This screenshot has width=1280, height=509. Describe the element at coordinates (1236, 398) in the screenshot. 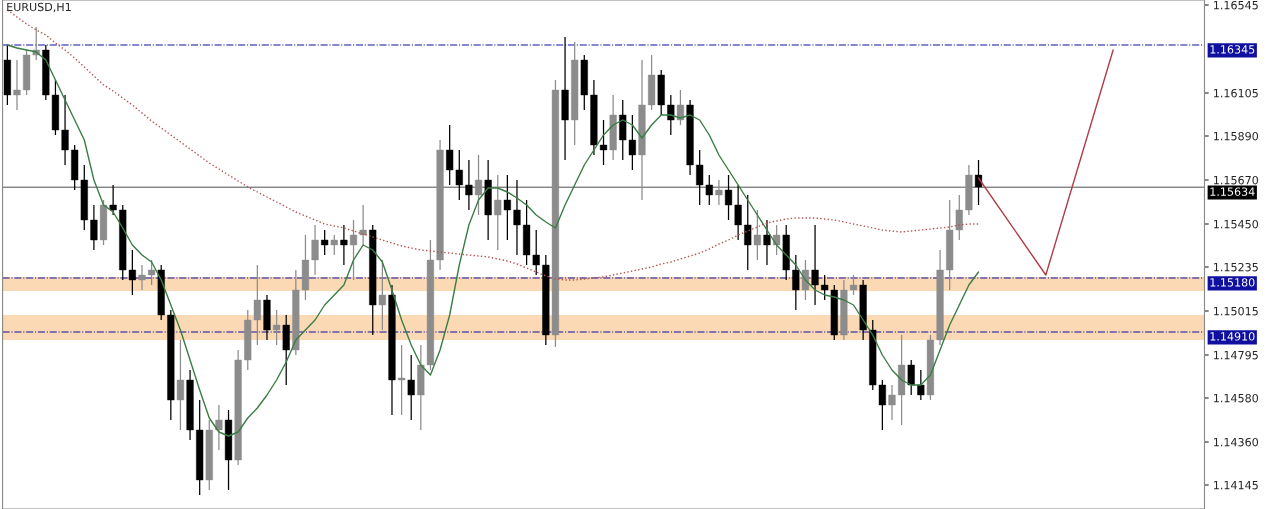

I see `y-tick-label: 1.14580` at that location.